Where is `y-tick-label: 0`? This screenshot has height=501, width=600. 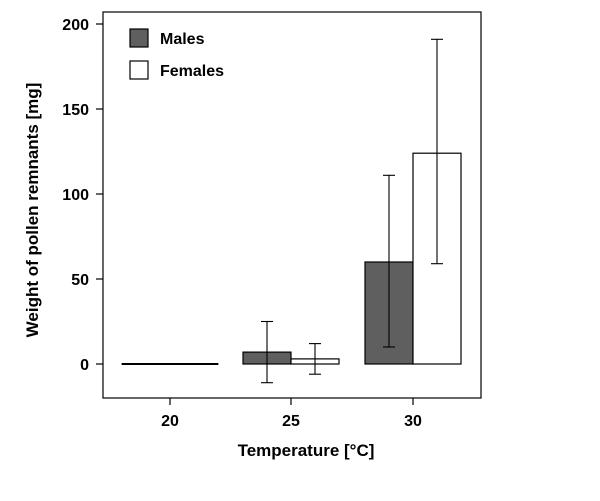
y-tick-label: 0 is located at coordinates (84, 365).